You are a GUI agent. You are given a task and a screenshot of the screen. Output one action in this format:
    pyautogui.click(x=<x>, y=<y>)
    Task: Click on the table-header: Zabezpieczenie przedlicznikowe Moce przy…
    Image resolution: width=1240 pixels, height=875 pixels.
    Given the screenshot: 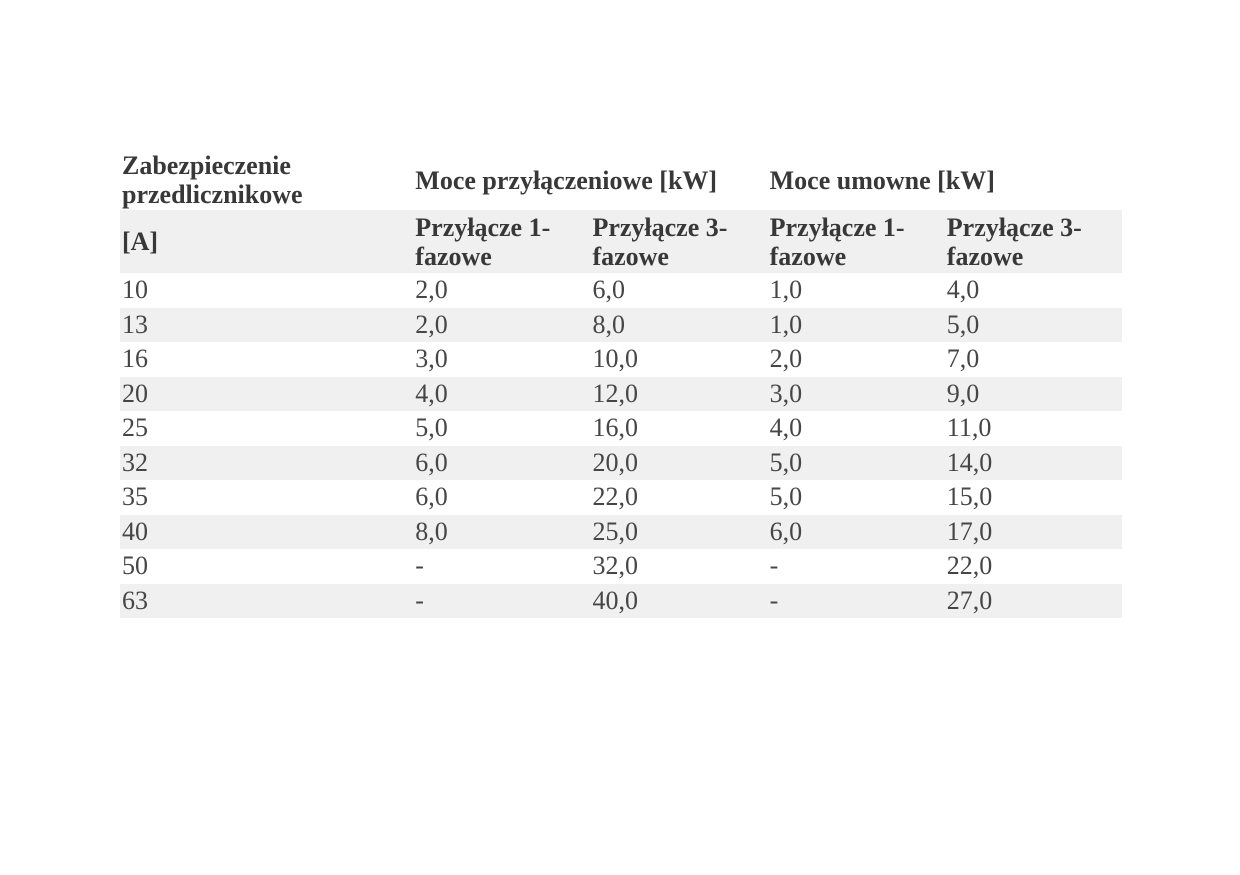 What is the action you would take?
    pyautogui.click(x=621, y=211)
    